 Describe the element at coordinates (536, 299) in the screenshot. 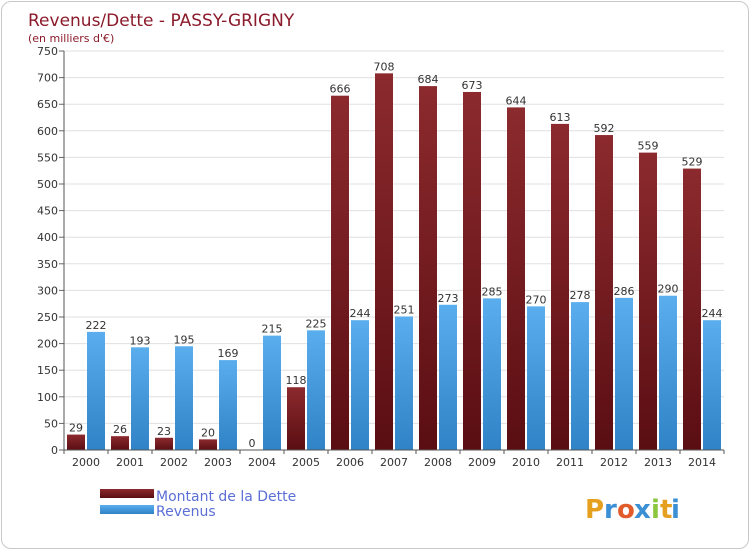

I see `value-label-revenus: 270` at that location.